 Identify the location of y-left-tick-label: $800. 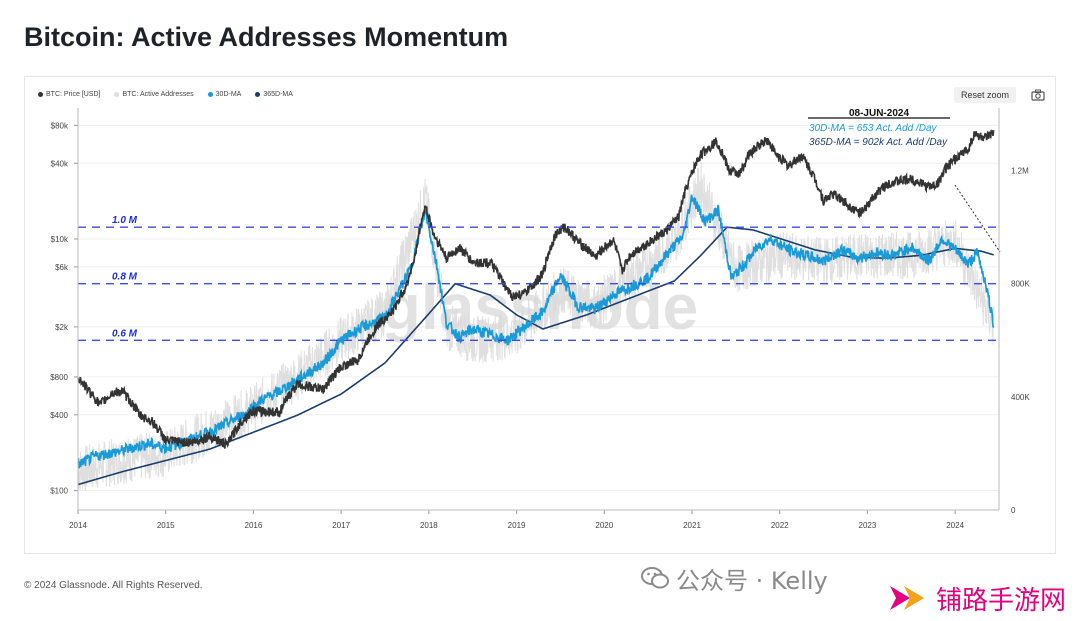
(59, 377).